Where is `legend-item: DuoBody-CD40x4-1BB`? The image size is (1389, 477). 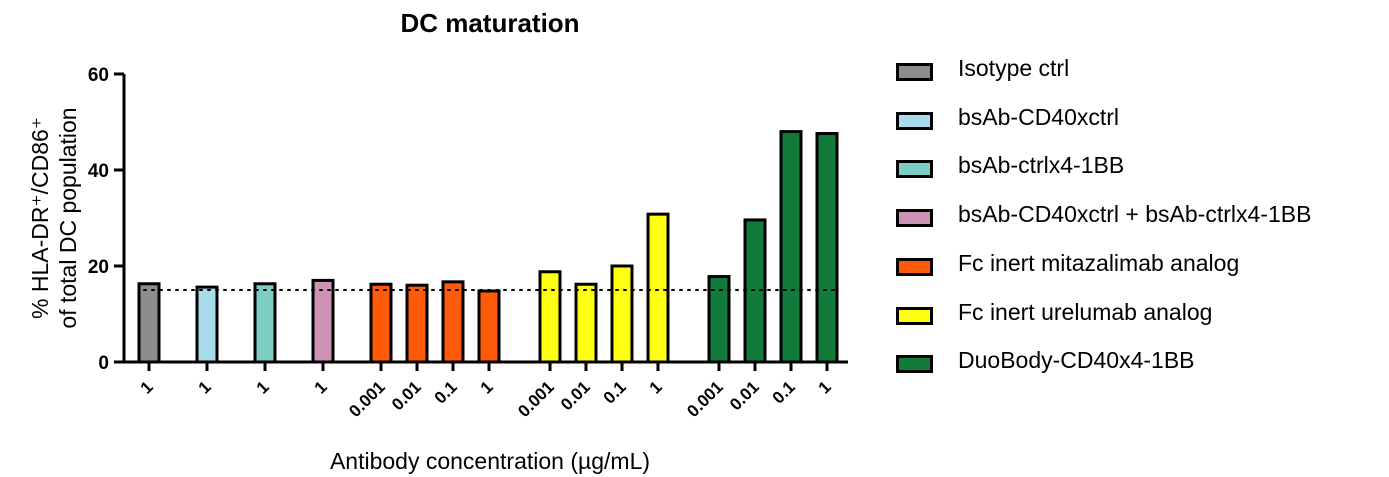
legend-item: DuoBody-CD40x4-1BB is located at coordinates (1139, 364).